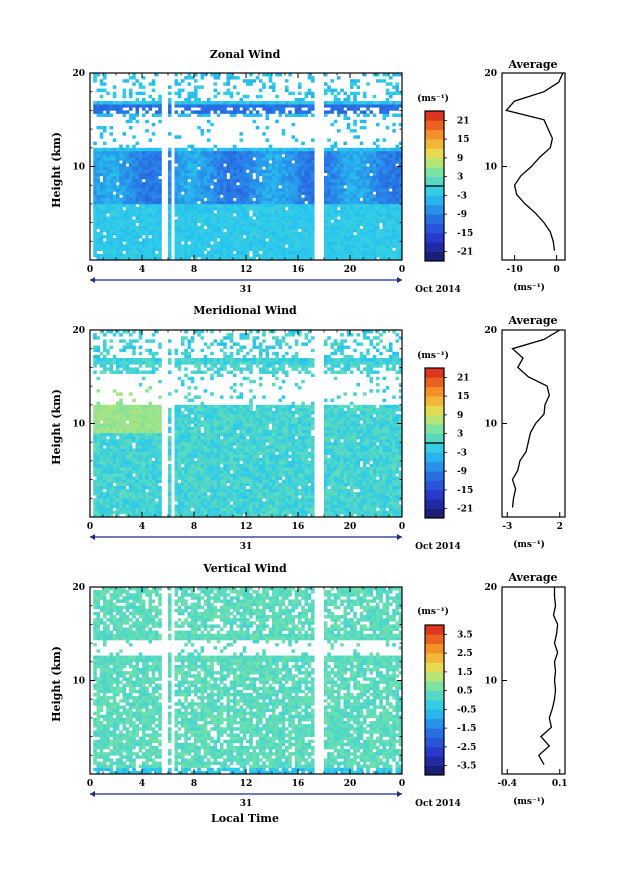 This screenshot has height=873, width=620. What do you see at coordinates (433, 355) in the screenshot?
I see `meridional-colorbar-unit: (ms⁻¹)` at bounding box center [433, 355].